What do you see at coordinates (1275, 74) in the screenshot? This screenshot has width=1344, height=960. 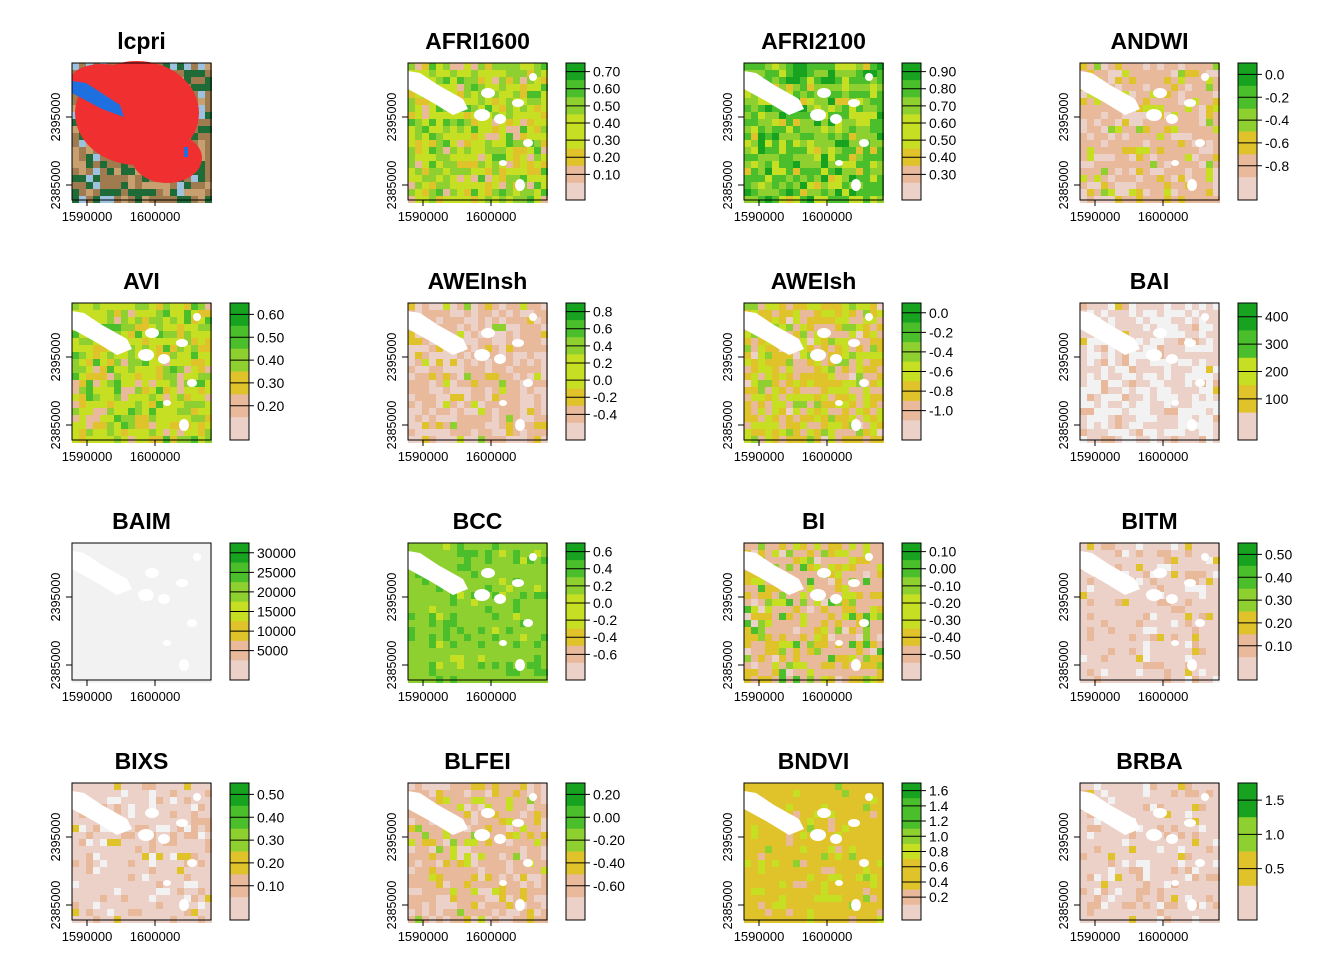 I see `legend-label: 0.0` at bounding box center [1275, 74].